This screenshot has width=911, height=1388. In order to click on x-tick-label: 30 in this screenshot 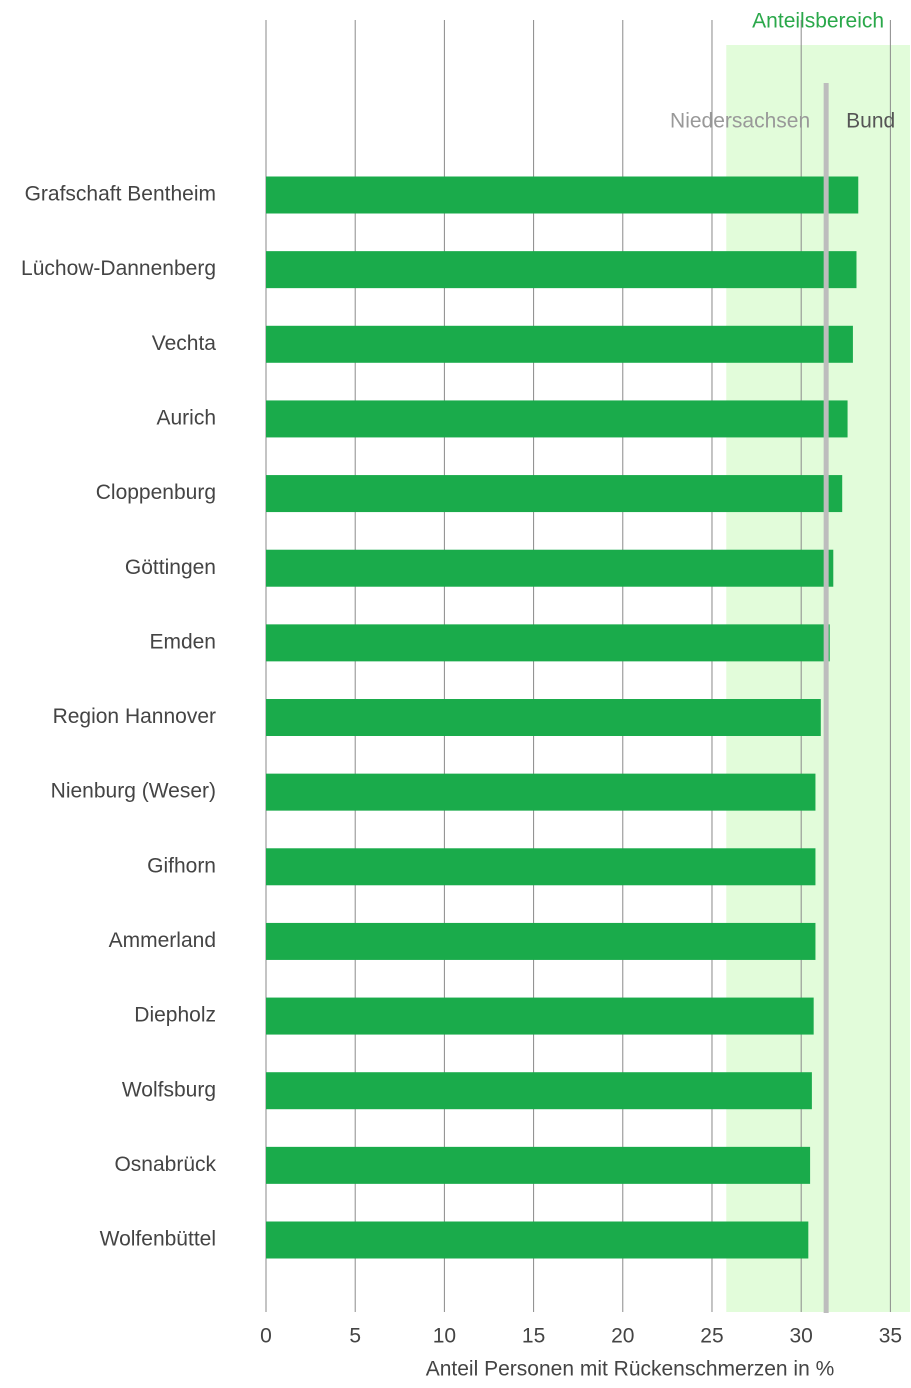, I will do `click(801, 1336)`.